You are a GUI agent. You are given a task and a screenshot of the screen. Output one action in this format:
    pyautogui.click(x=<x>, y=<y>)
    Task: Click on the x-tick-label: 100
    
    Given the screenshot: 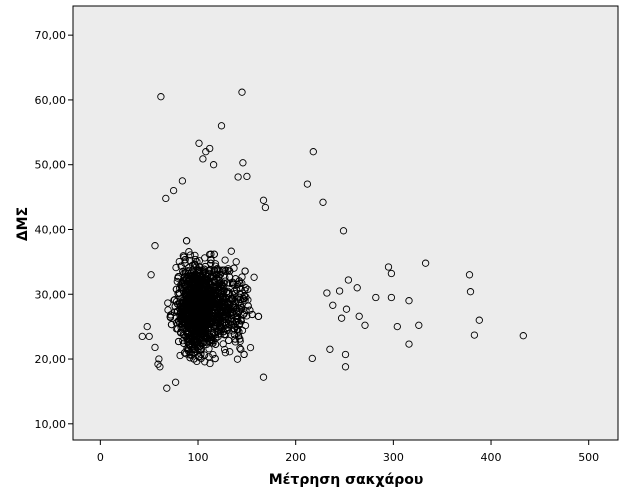 What is the action you would take?
    pyautogui.click(x=198, y=457)
    